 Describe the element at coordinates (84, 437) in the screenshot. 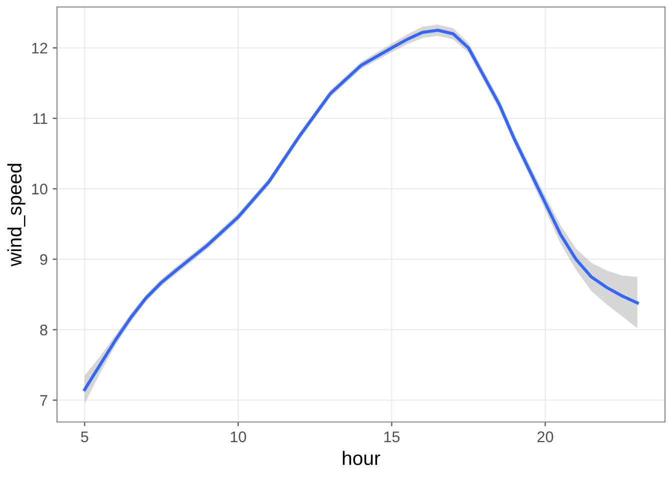

I see `x-tick-label: 5` at that location.